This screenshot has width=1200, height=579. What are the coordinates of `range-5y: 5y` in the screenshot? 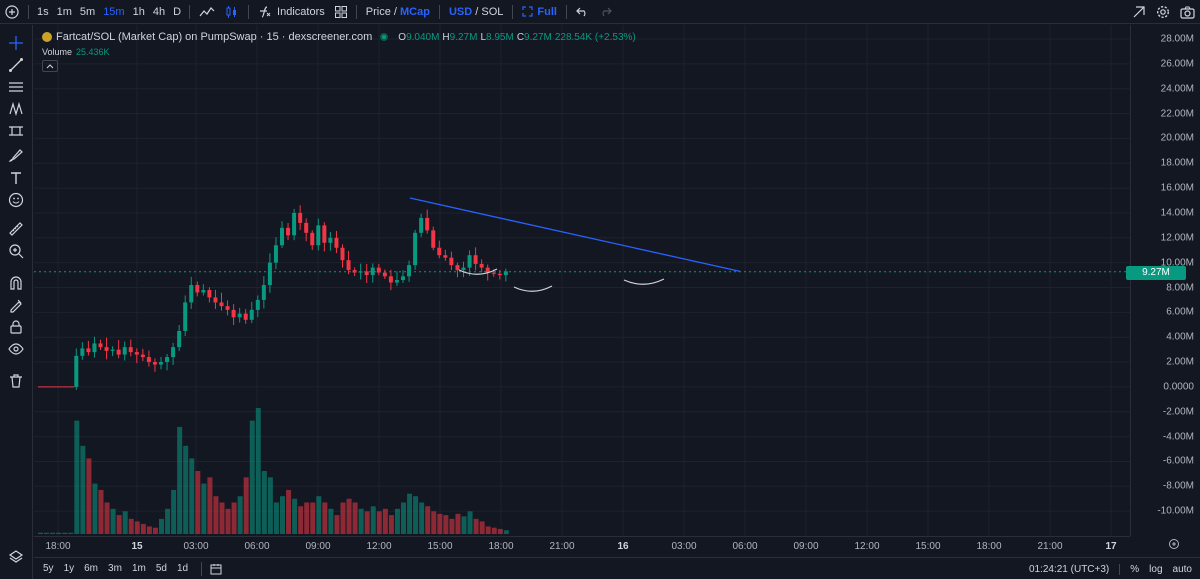 It's located at (48, 568).